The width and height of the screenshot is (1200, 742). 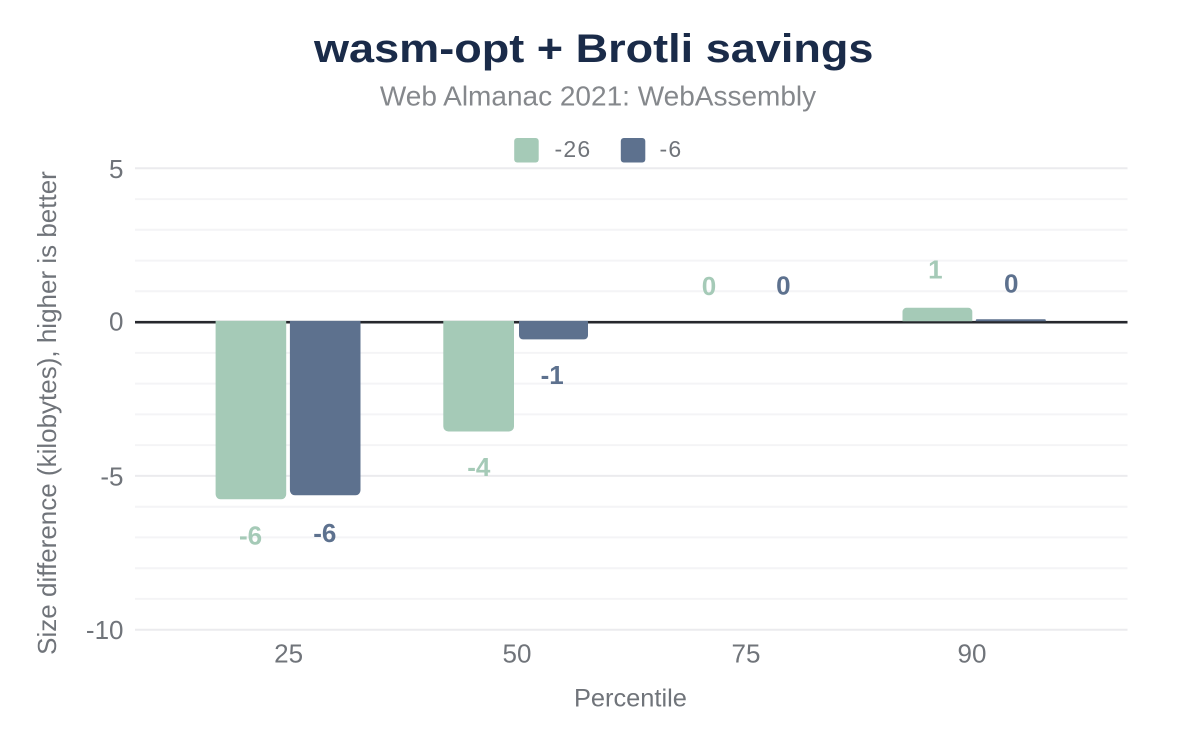 I want to click on svg-text: 1, so click(x=935, y=270).